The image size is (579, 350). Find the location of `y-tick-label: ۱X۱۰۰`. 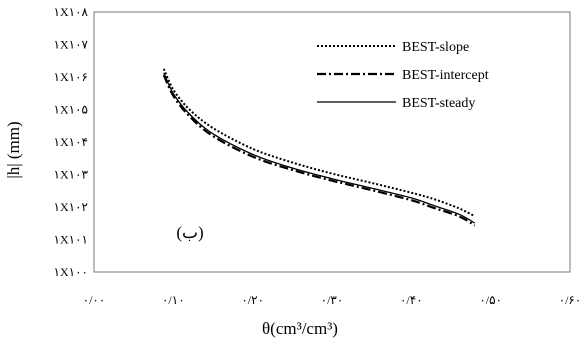

y-tick-label: ۱X۱۰۰ is located at coordinates (71, 272).